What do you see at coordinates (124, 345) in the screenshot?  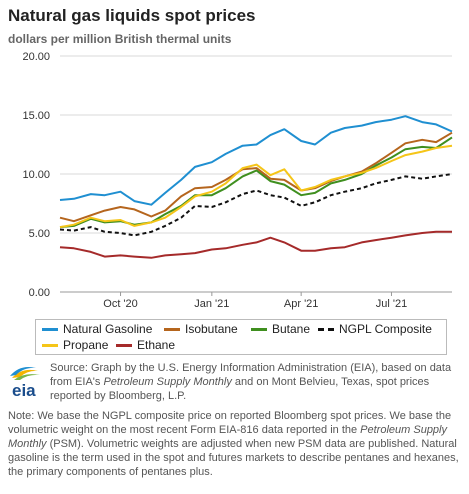 I see `legend-swatch-ethane` at bounding box center [124, 345].